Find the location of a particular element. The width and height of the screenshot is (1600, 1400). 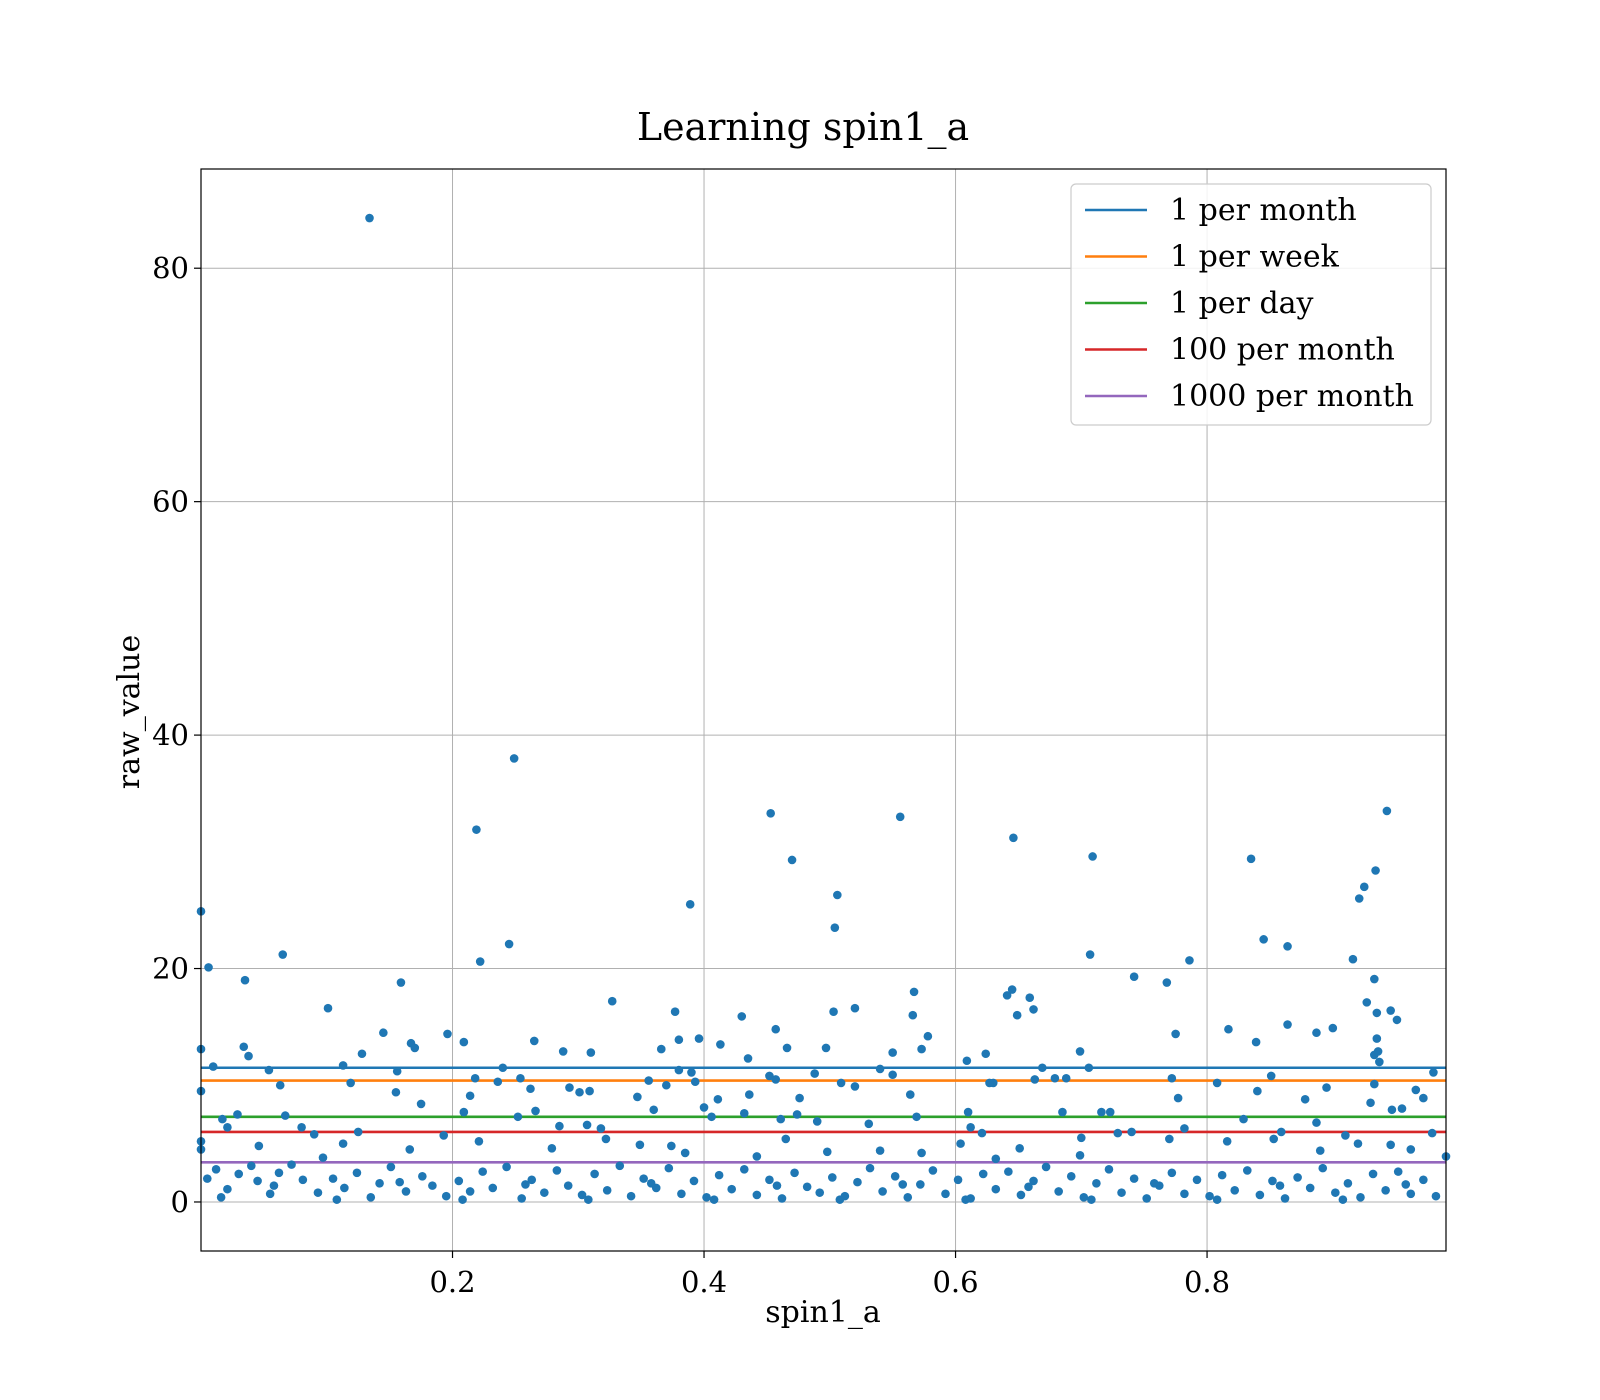

x-axis-label: spin1_a is located at coordinates (823, 1312).